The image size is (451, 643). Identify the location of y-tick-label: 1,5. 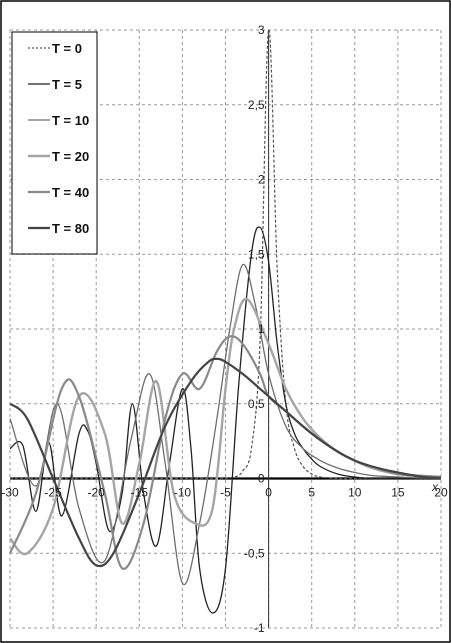
(256, 254).